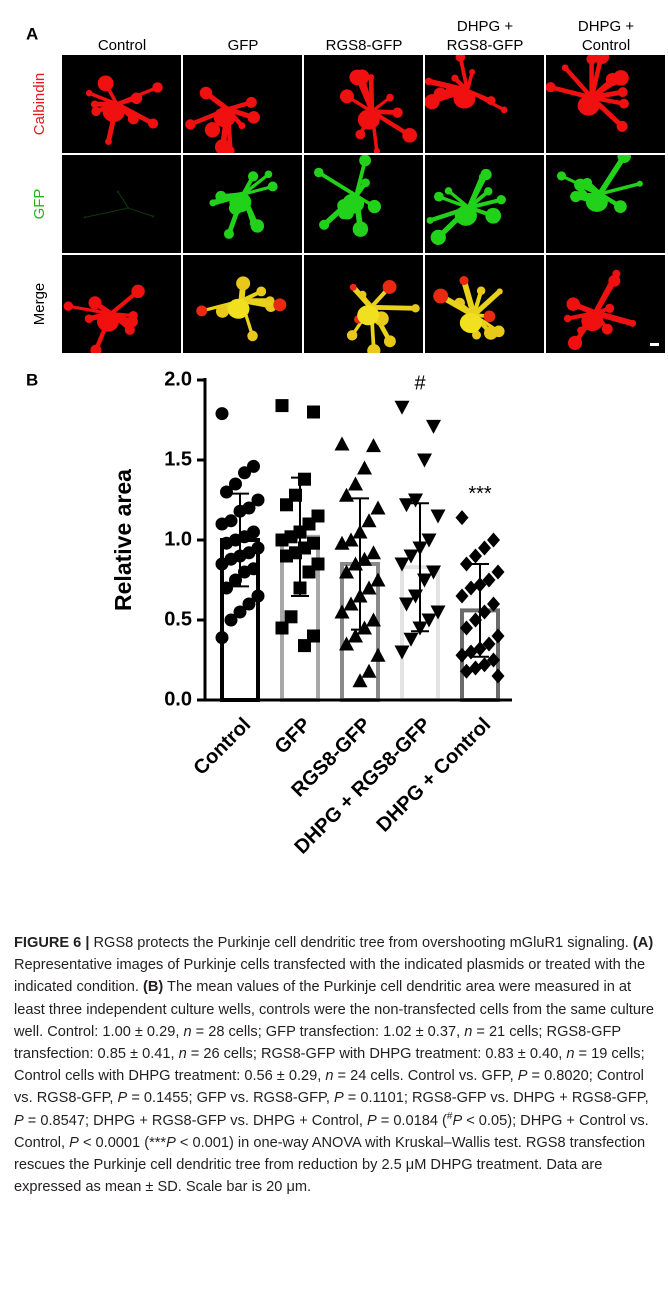  Describe the element at coordinates (32, 33) in the screenshot. I see `panel-label: A` at that location.